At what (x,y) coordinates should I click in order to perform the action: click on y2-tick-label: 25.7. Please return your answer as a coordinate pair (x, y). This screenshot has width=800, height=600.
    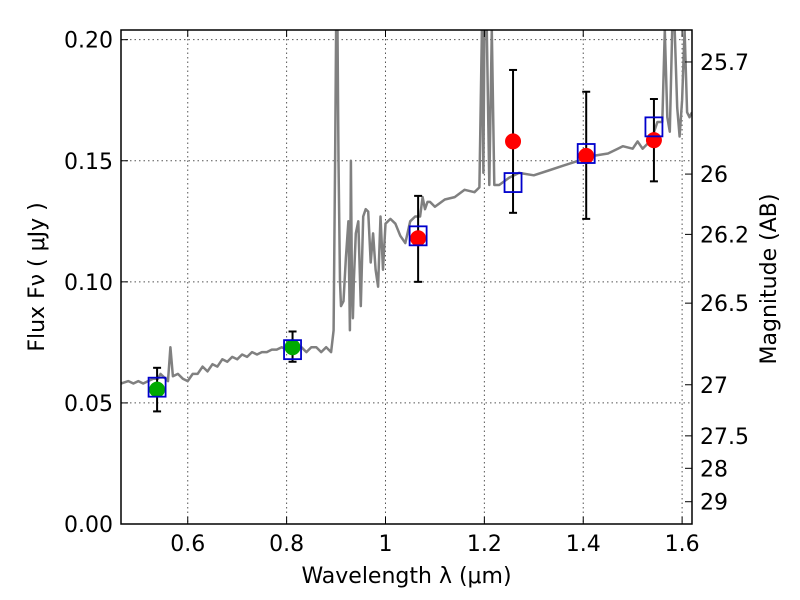
    Looking at the image, I should click on (724, 63).